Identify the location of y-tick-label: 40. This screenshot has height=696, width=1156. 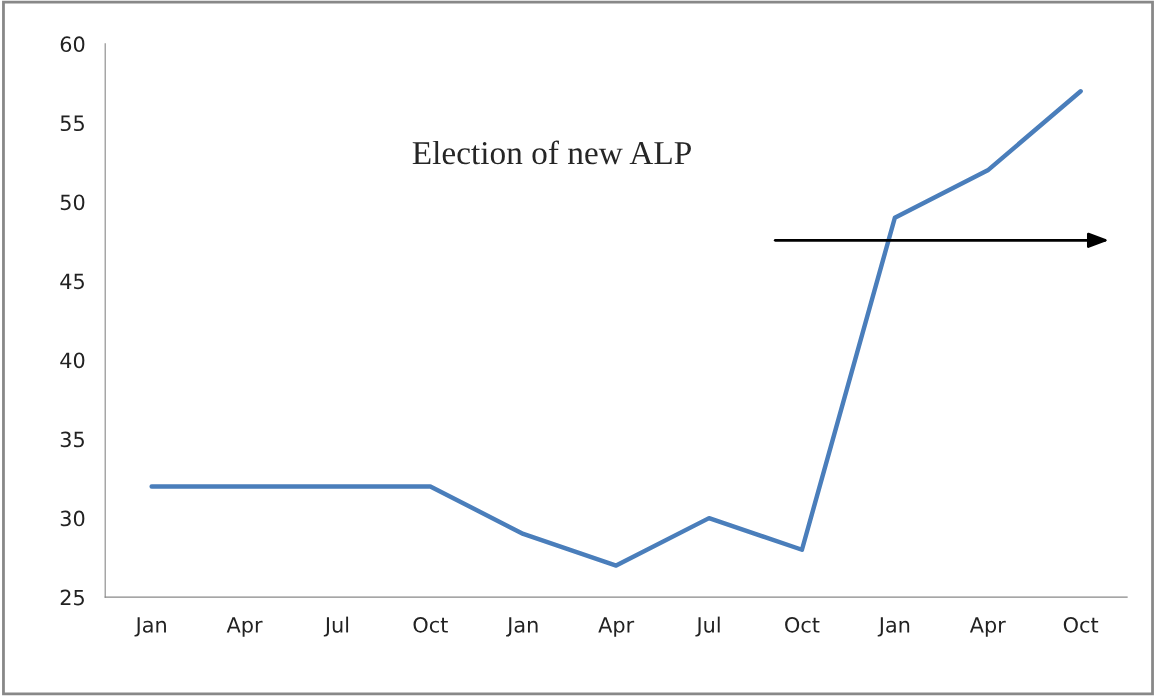
(72, 360).